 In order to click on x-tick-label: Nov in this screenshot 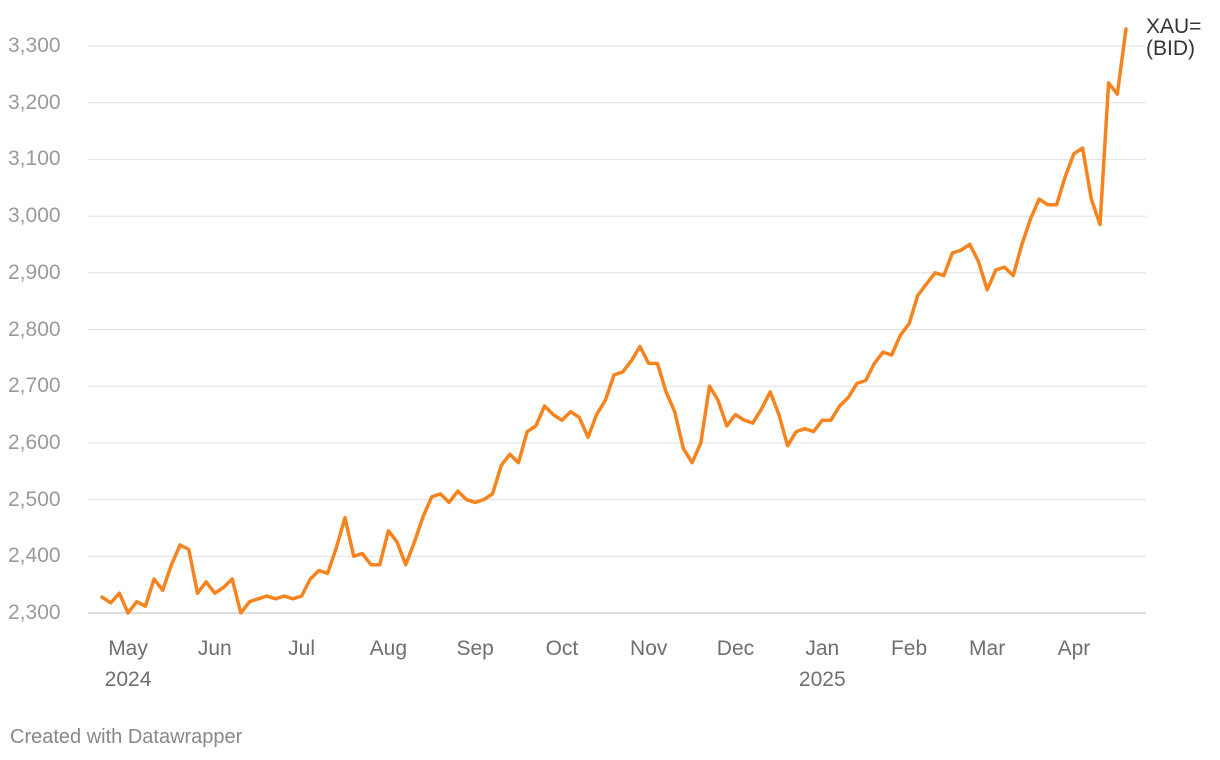, I will do `click(649, 648)`.